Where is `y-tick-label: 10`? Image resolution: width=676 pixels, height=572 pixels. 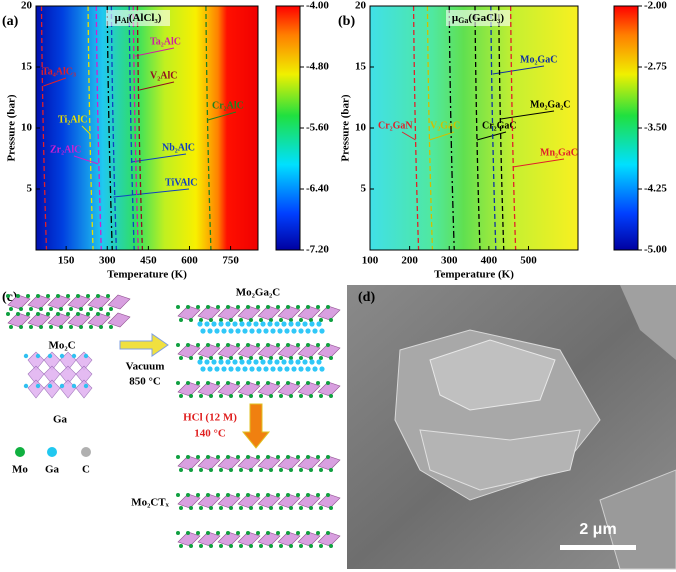
y-tick-label: 10 is located at coordinates (361, 128).